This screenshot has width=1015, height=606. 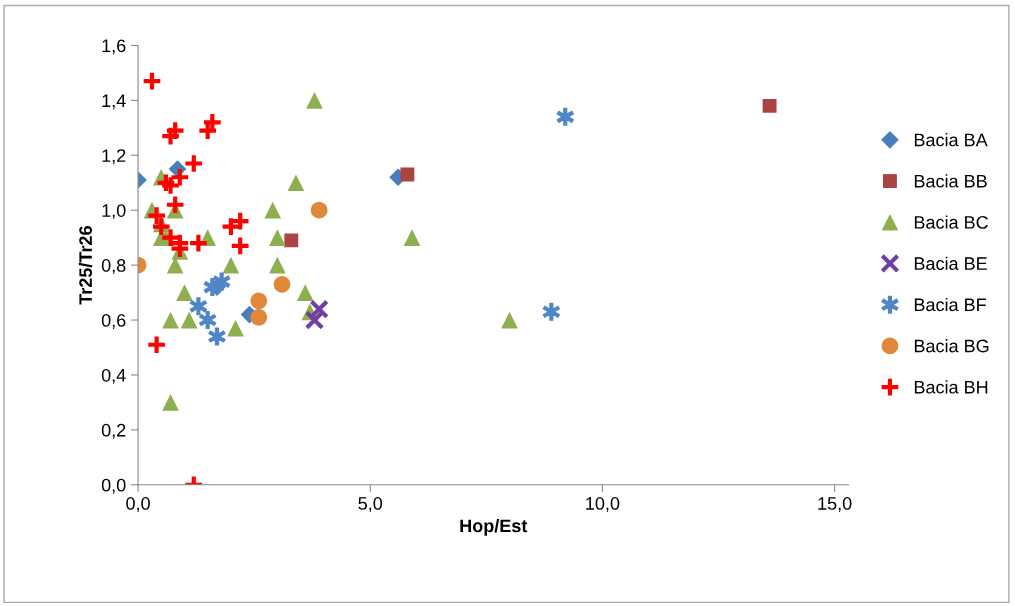 I want to click on y-tick-label: 0,0, so click(x=113, y=486).